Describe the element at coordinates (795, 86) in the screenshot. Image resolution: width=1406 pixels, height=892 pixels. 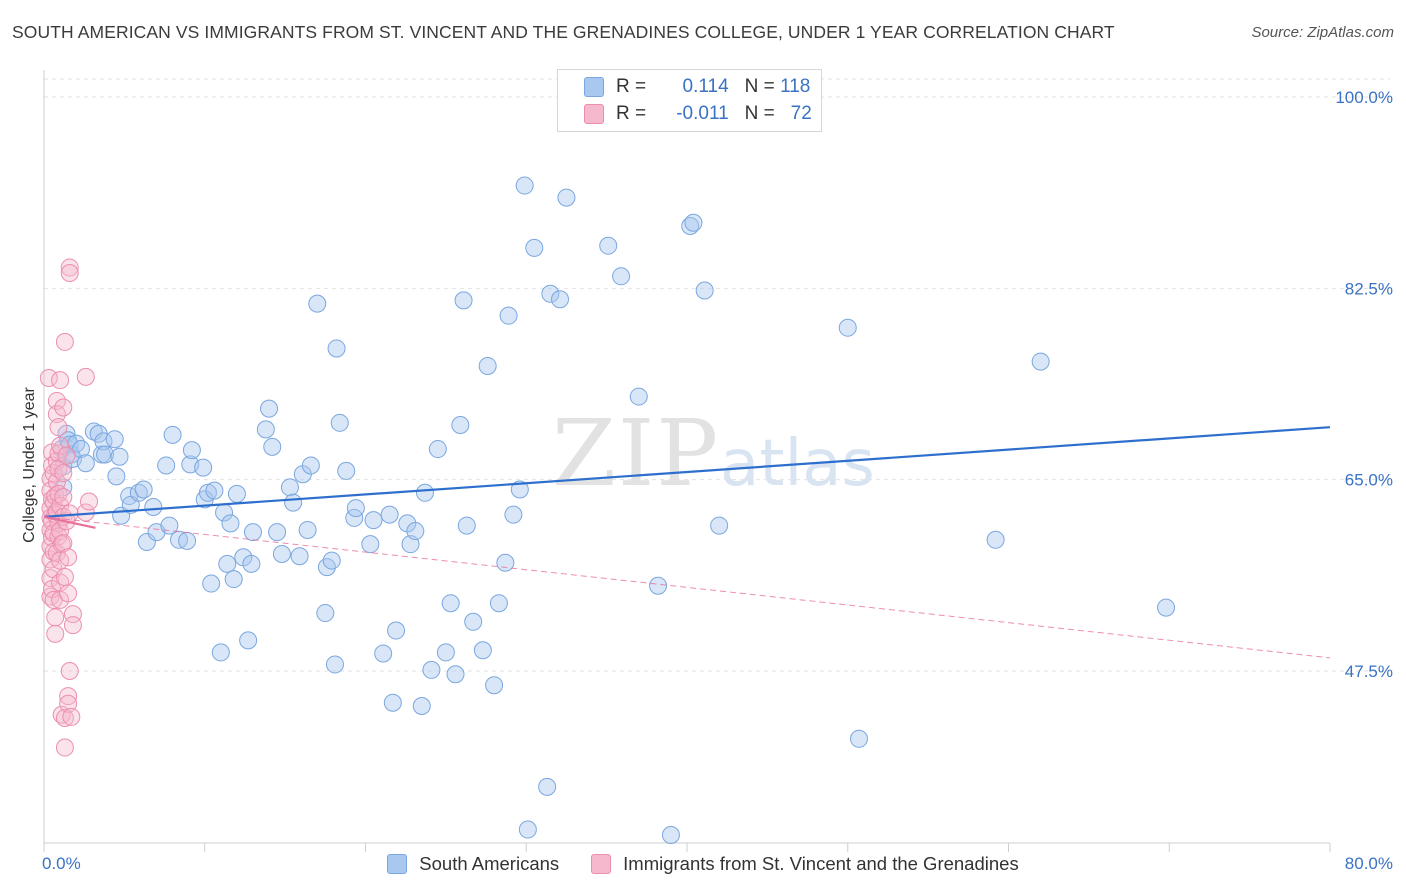
I see `legend-n-value: 118` at that location.